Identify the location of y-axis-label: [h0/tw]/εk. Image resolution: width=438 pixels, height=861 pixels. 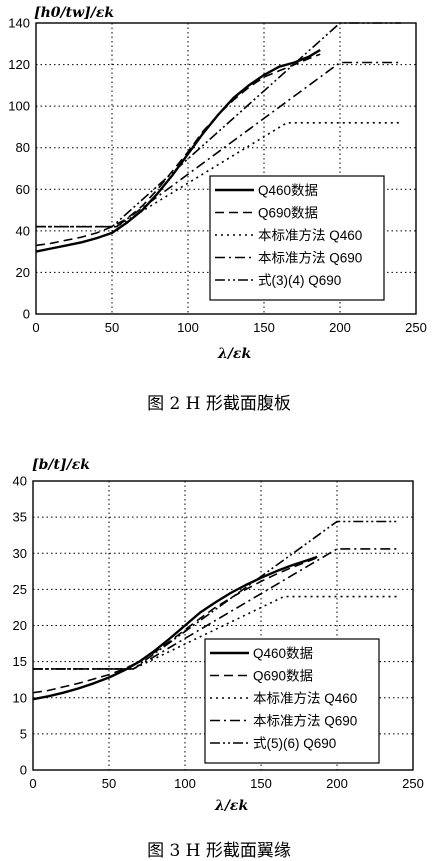
(74, 13).